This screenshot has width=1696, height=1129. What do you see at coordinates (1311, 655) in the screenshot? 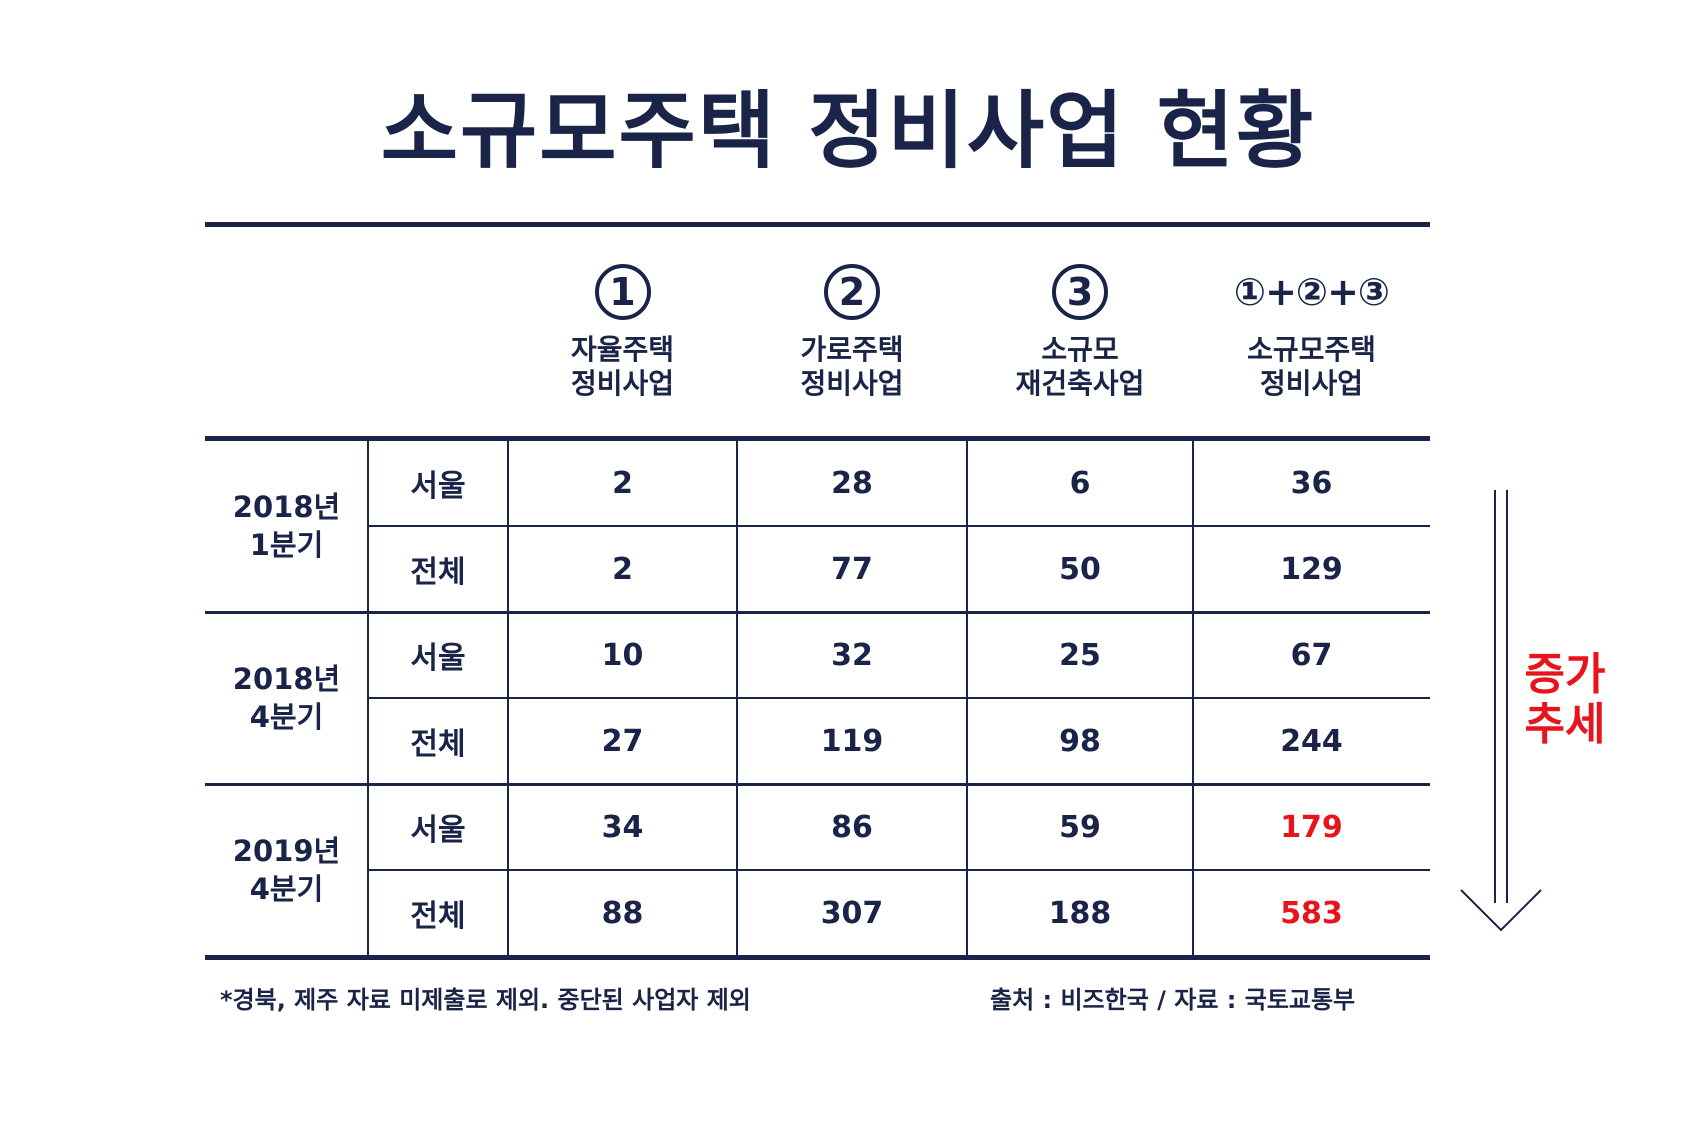
I see `table-cell: 67` at bounding box center [1311, 655].